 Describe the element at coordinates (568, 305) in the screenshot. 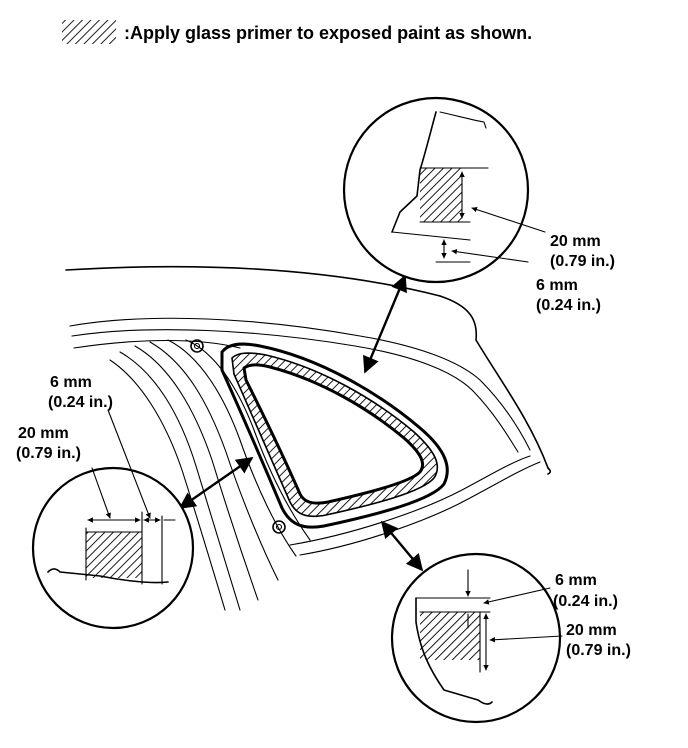

I see `top-gap-in: (0.24 in.)` at that location.